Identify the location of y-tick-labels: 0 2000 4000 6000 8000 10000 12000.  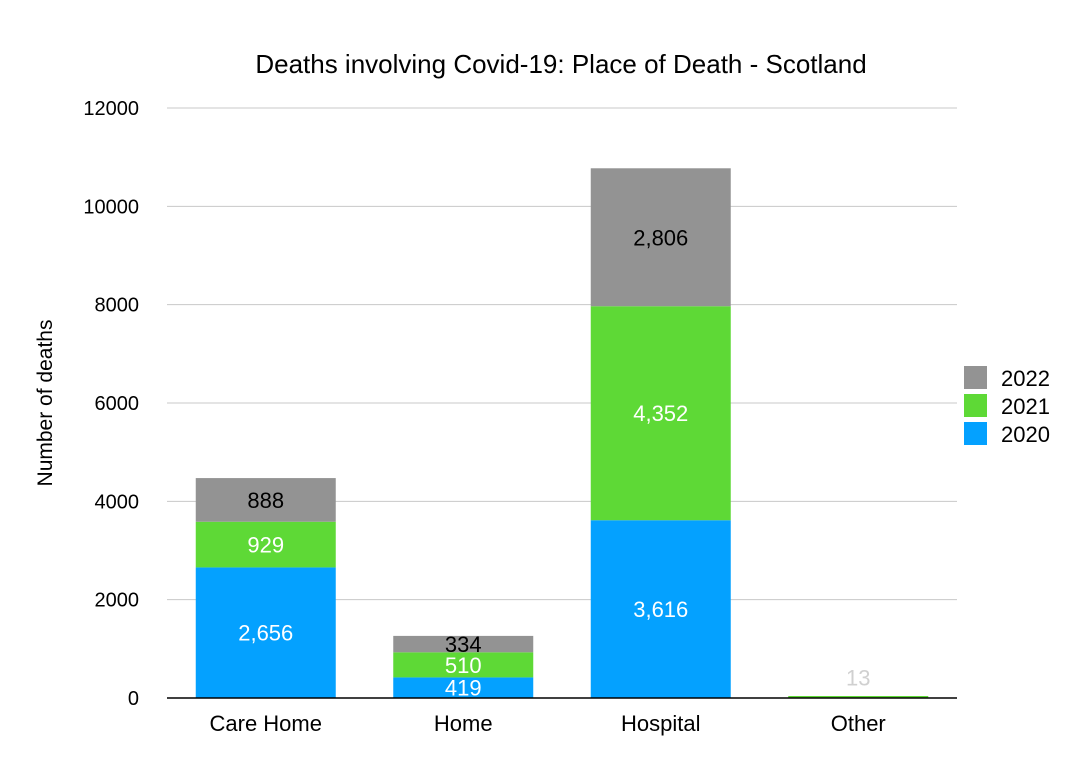
(111, 404).